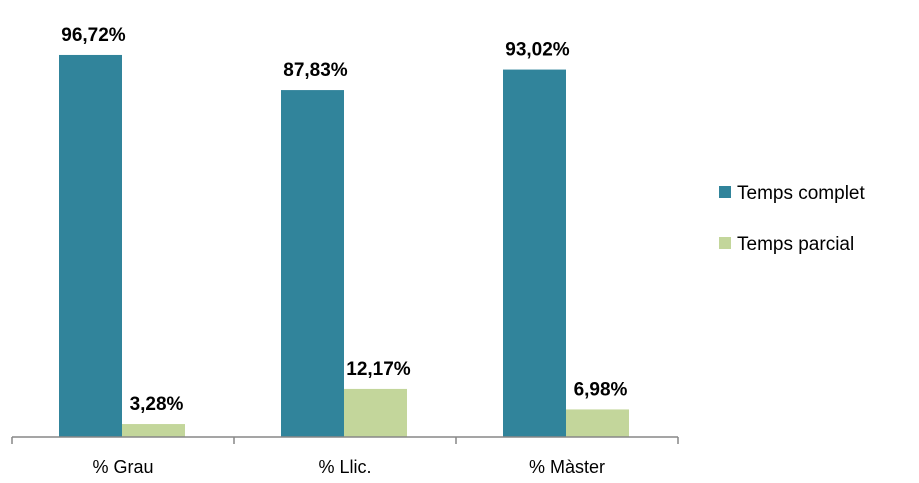 The image size is (919, 483). What do you see at coordinates (315, 70) in the screenshot?
I see `value-label-temps-complet-2: 87,83%` at bounding box center [315, 70].